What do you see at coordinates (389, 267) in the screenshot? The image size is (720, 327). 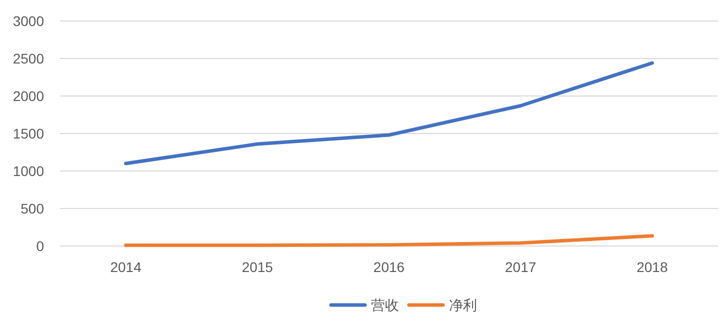 I see `x-tick-label: 2016` at bounding box center [389, 267].